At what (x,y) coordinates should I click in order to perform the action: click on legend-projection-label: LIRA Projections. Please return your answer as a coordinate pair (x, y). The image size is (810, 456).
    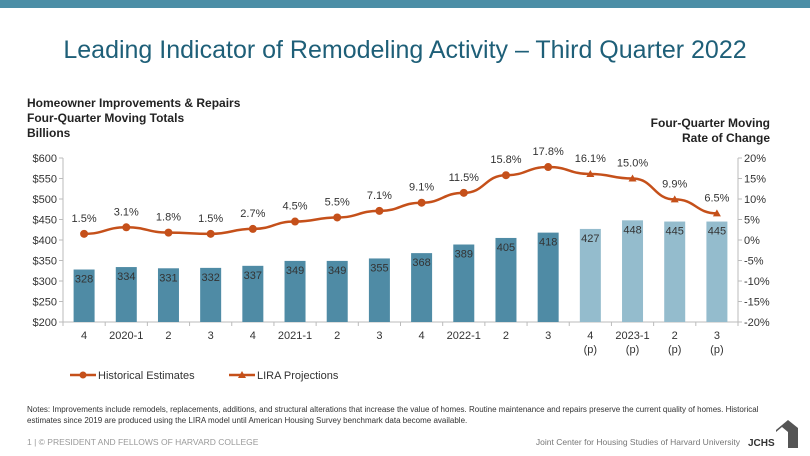
    Looking at the image, I should click on (298, 376).